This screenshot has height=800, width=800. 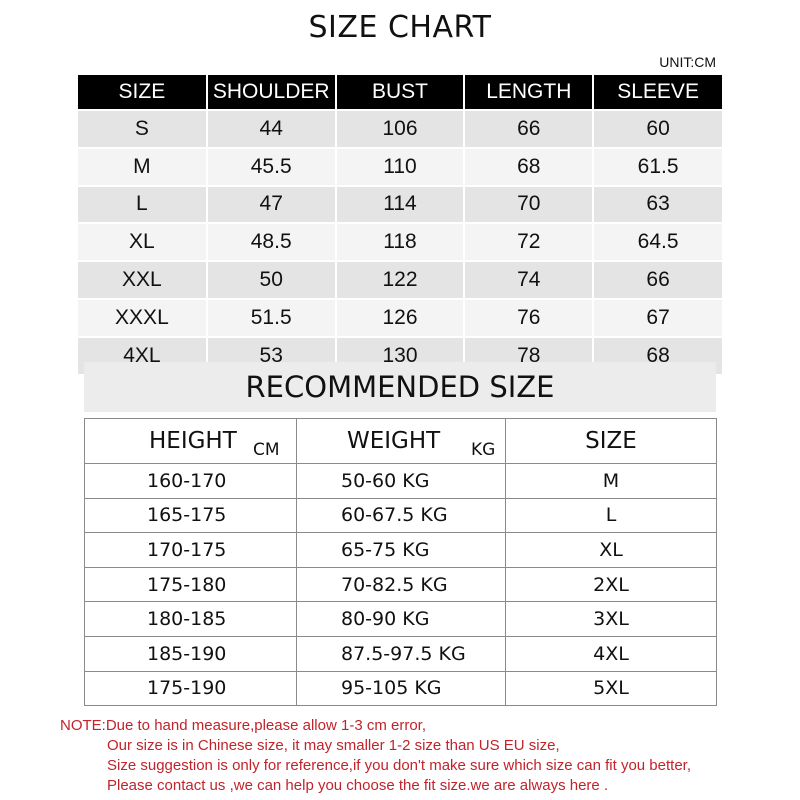 I want to click on recommended-size-title: RECOMMENDED SIZE, so click(x=400, y=387).